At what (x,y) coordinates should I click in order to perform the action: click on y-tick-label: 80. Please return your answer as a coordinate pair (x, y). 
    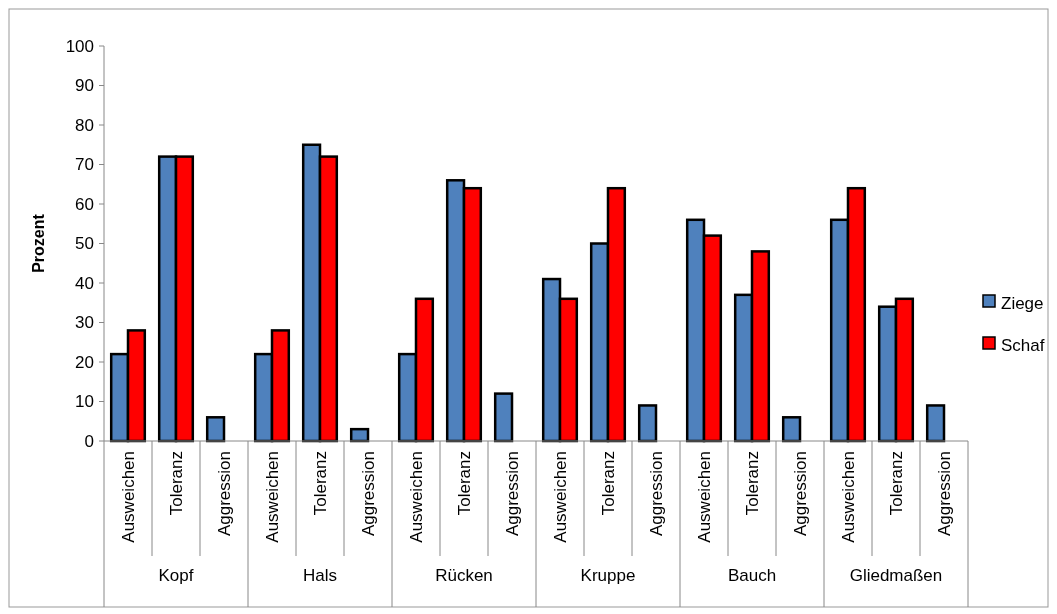
    Looking at the image, I should click on (84, 125).